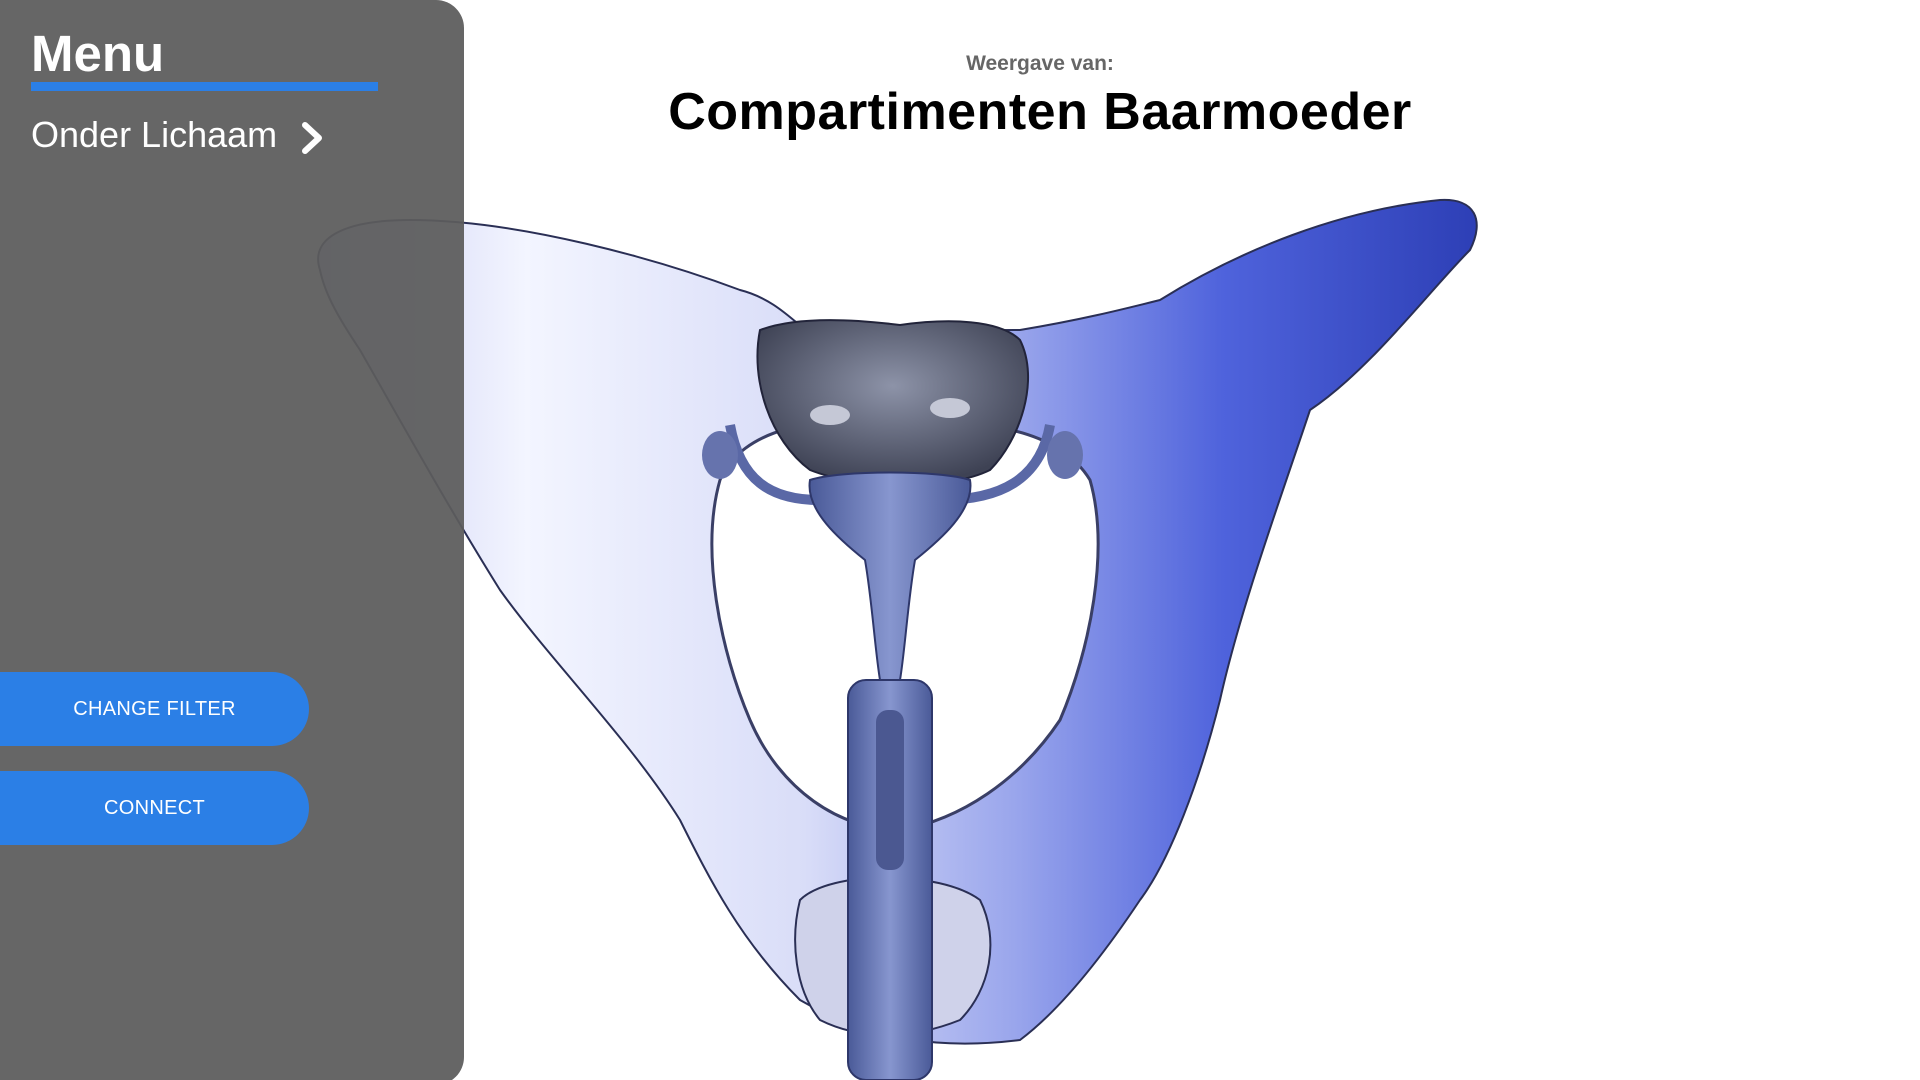  Describe the element at coordinates (312, 138) in the screenshot. I see `chevron-right-icon` at that location.